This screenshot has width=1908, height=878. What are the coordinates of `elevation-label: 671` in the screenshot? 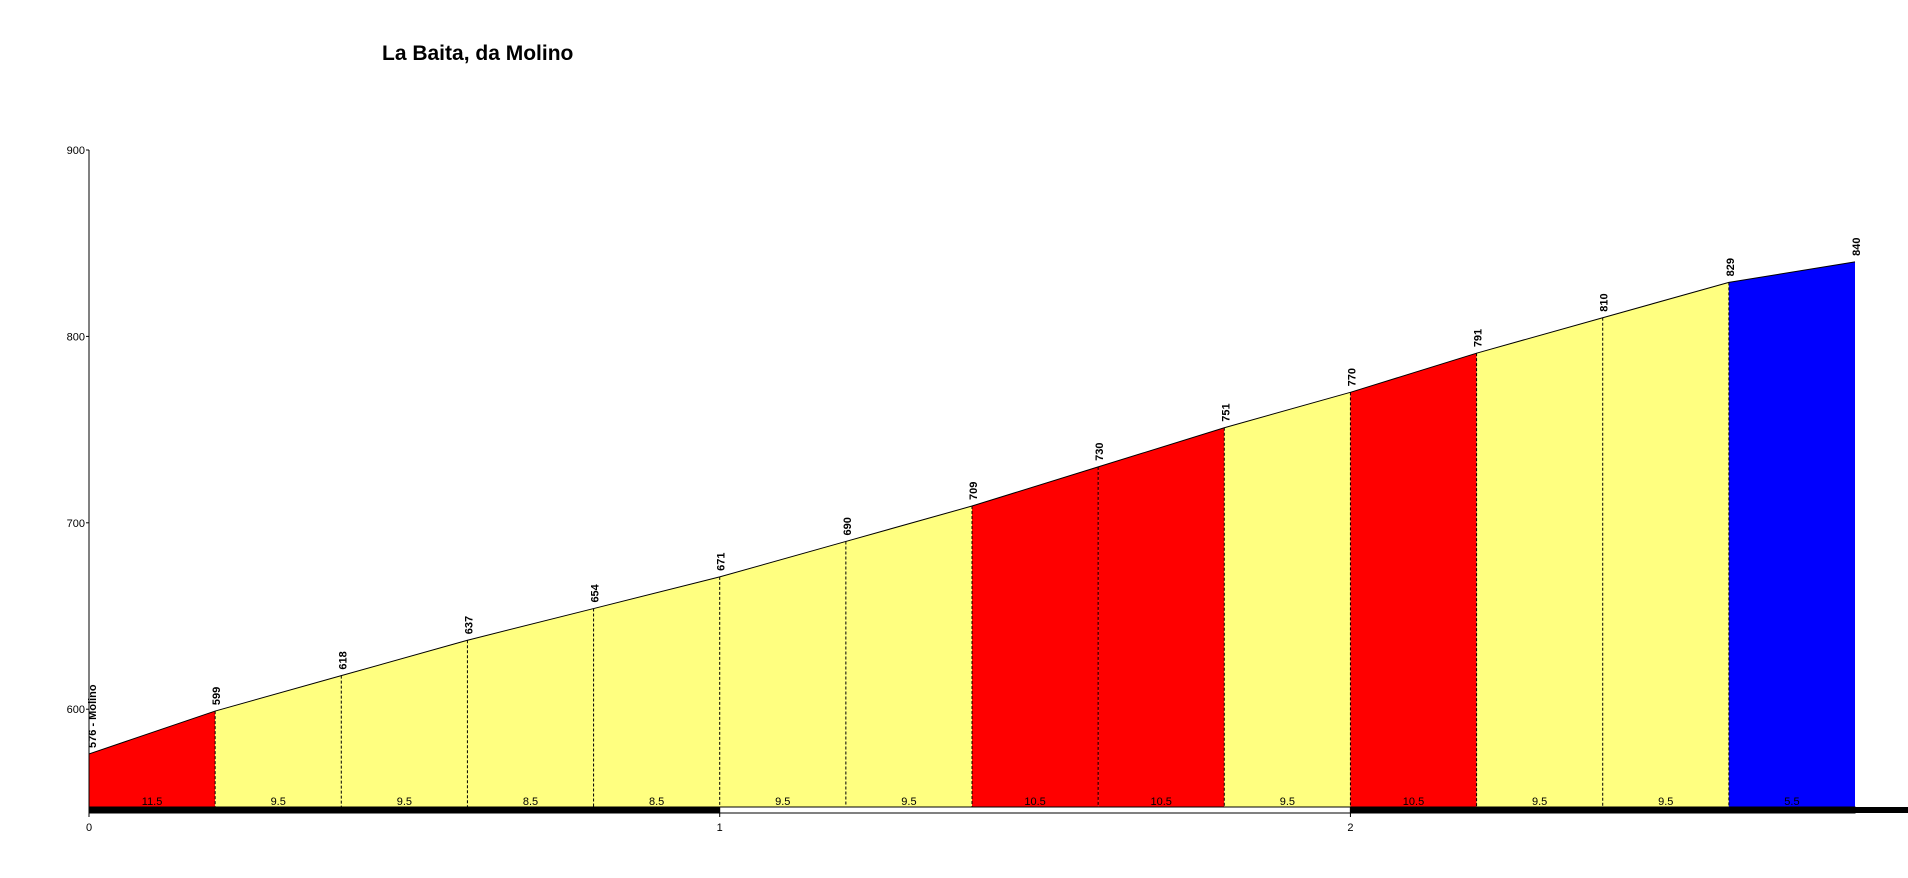 It's located at (722, 562).